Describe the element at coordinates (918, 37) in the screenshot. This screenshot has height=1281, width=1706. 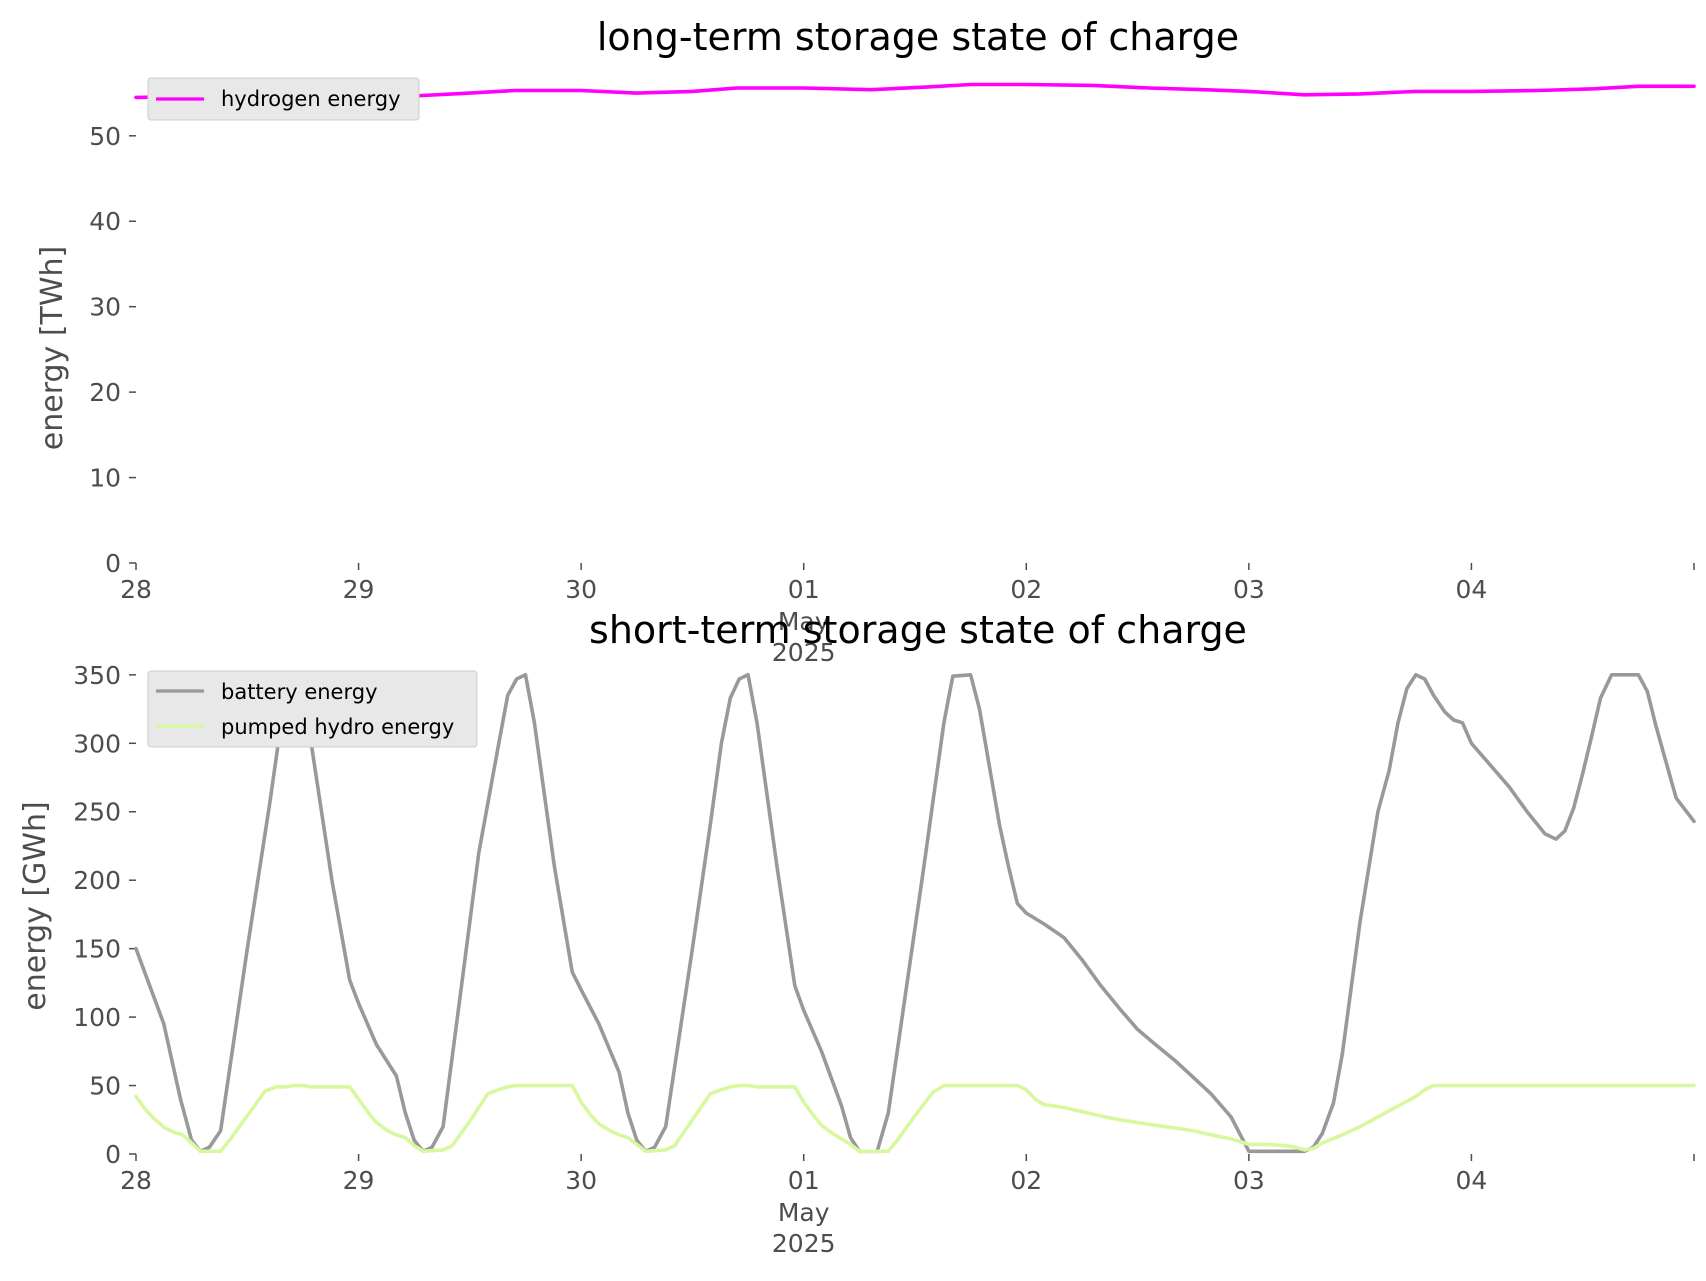
I see `chart-title: long-term storage state of charge` at that location.